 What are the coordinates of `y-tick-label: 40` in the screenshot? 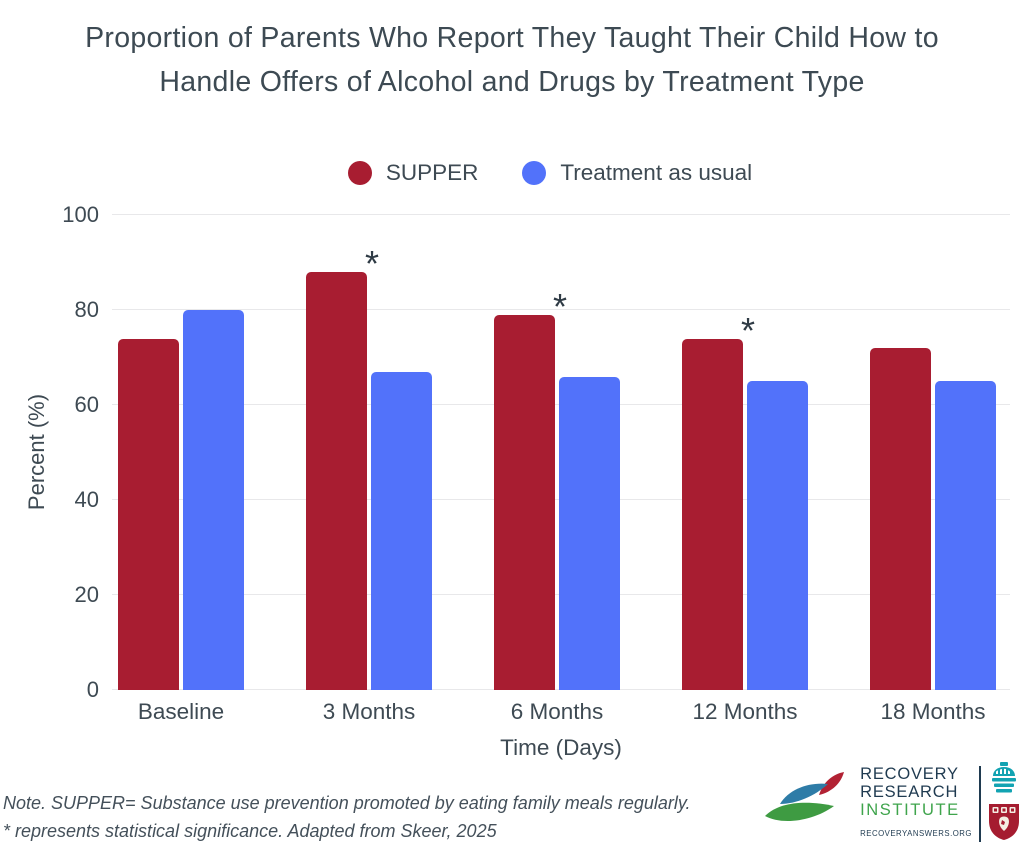 It's located at (86, 499).